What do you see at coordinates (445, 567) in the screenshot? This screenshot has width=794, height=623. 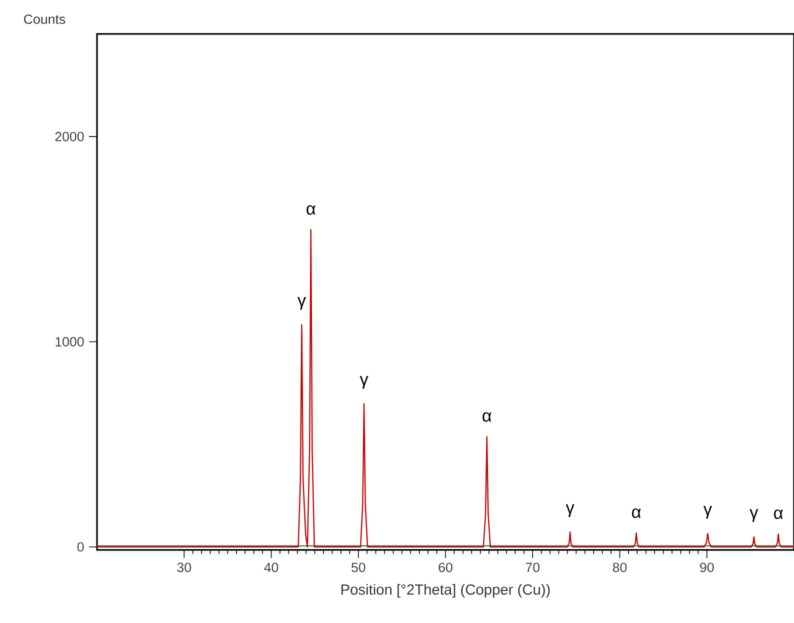 I see `x-tick-label: 60` at bounding box center [445, 567].